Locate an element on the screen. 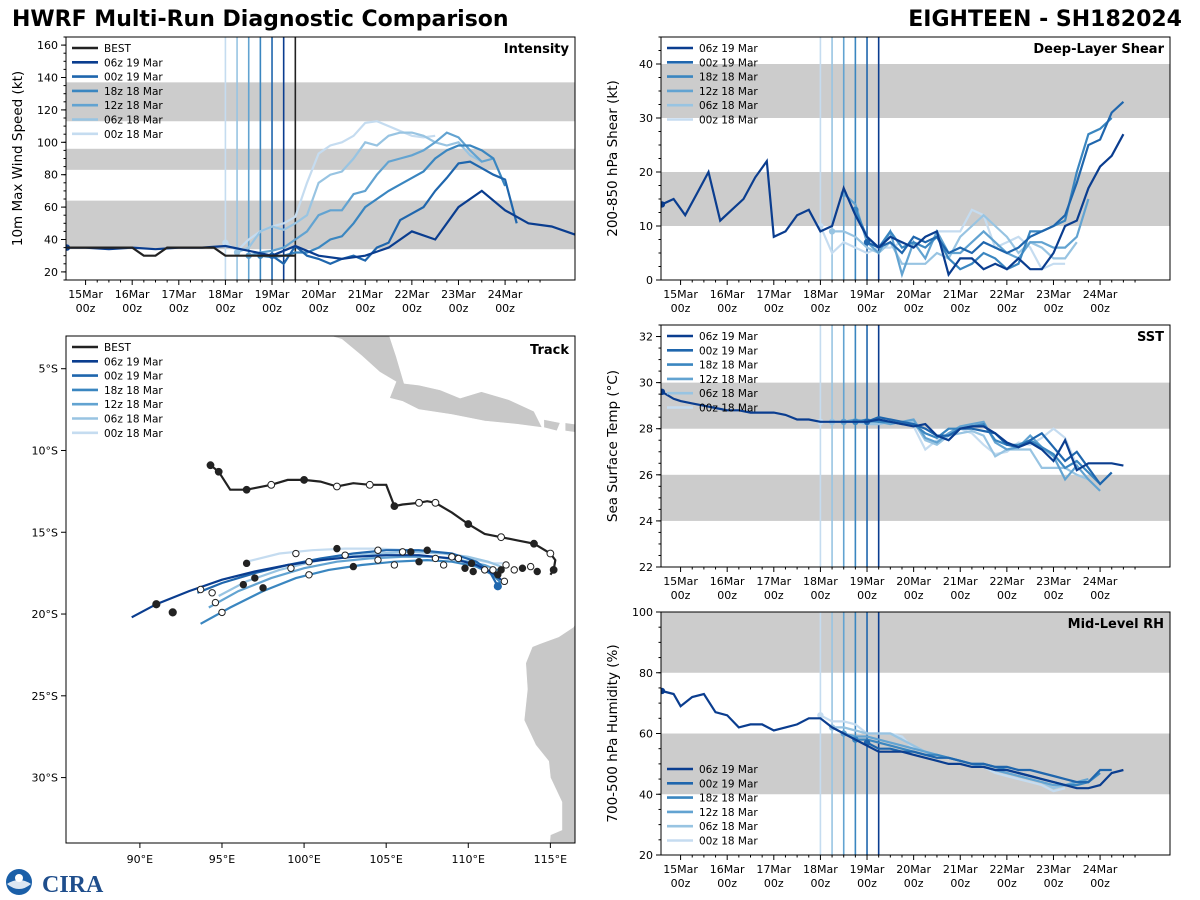 Image resolution: width=1200 pixels, height=900 pixels. track-ytick-label: 30°S is located at coordinates (45, 778).